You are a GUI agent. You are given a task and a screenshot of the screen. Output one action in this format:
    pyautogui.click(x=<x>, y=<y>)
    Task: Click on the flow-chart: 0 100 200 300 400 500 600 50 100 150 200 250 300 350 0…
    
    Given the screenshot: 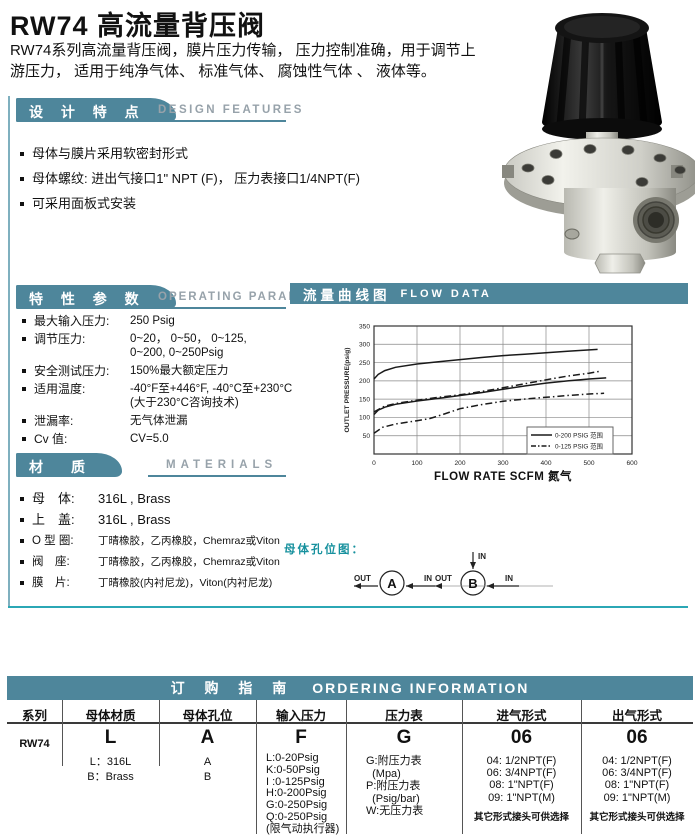 What is the action you would take?
    pyautogui.click(x=512, y=403)
    